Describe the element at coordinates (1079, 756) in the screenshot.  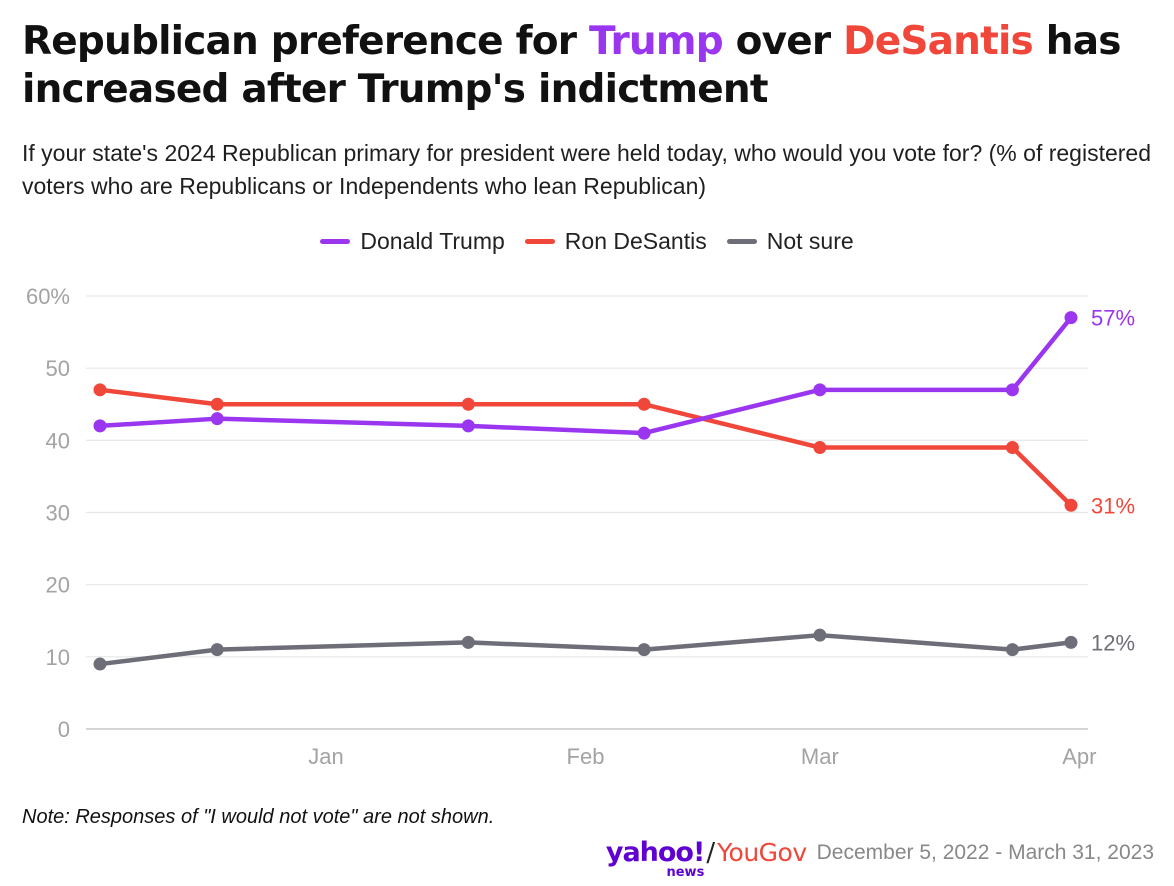
I see `x-tick-label: Apr` at that location.